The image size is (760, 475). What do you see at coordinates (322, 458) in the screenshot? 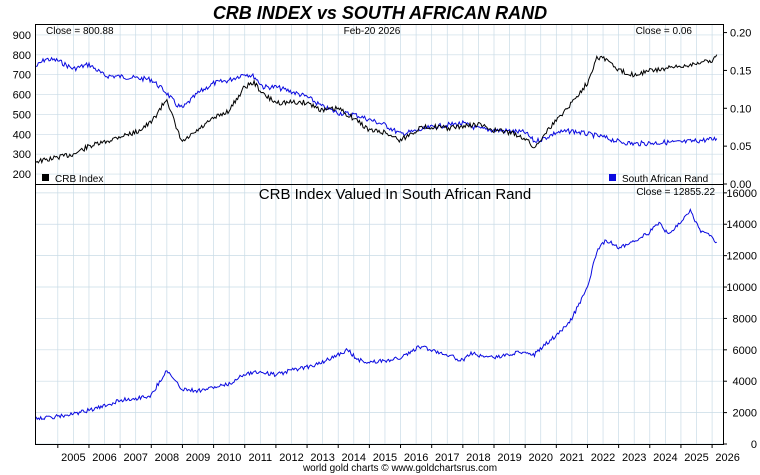
I see `x-tick-label: 2013` at bounding box center [322, 458].